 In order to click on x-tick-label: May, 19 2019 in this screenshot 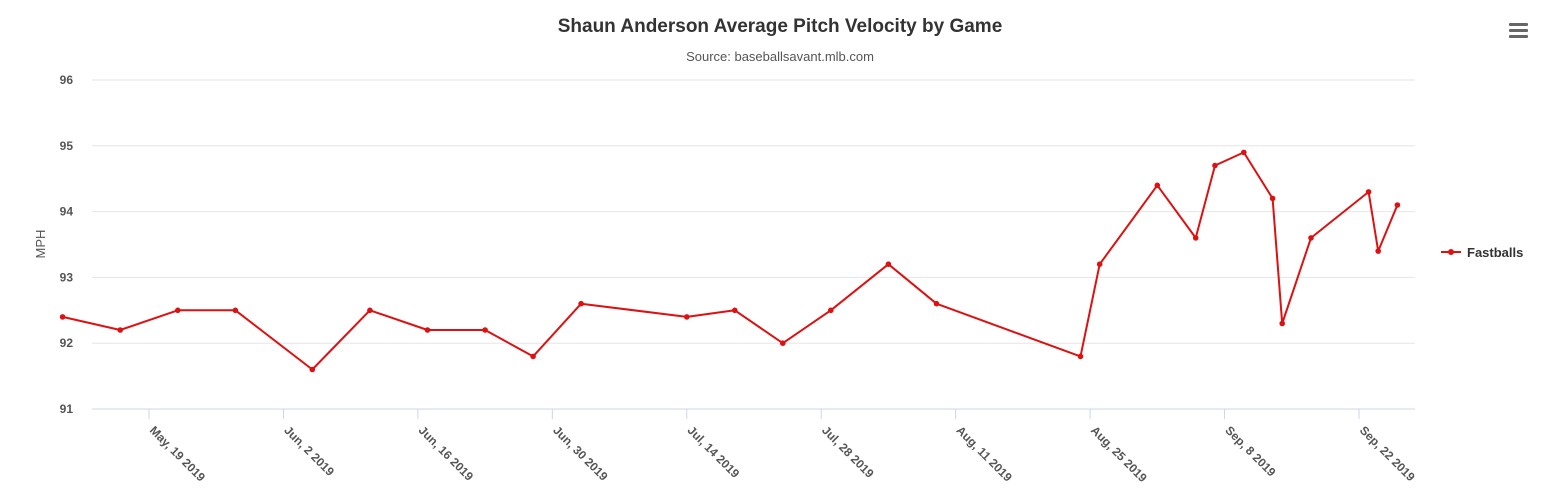, I will do `click(177, 453)`.